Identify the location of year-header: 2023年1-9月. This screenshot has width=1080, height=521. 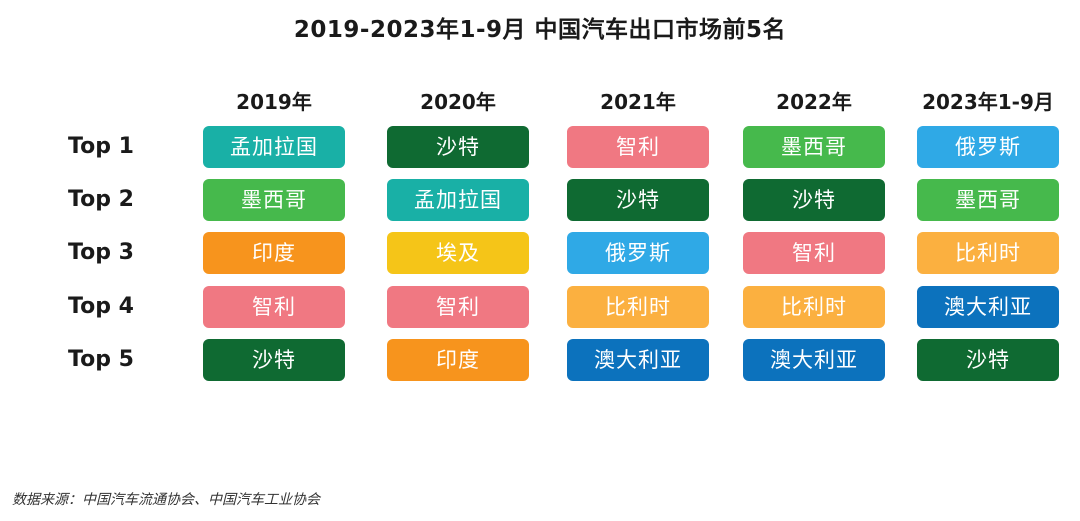
(988, 102).